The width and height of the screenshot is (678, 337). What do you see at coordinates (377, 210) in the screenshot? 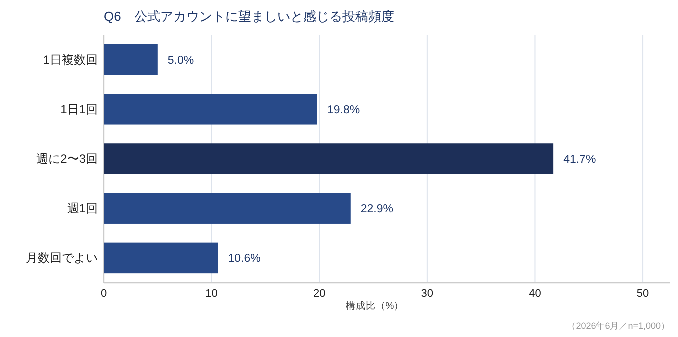
I see `data-label: 22.9%` at bounding box center [377, 210].